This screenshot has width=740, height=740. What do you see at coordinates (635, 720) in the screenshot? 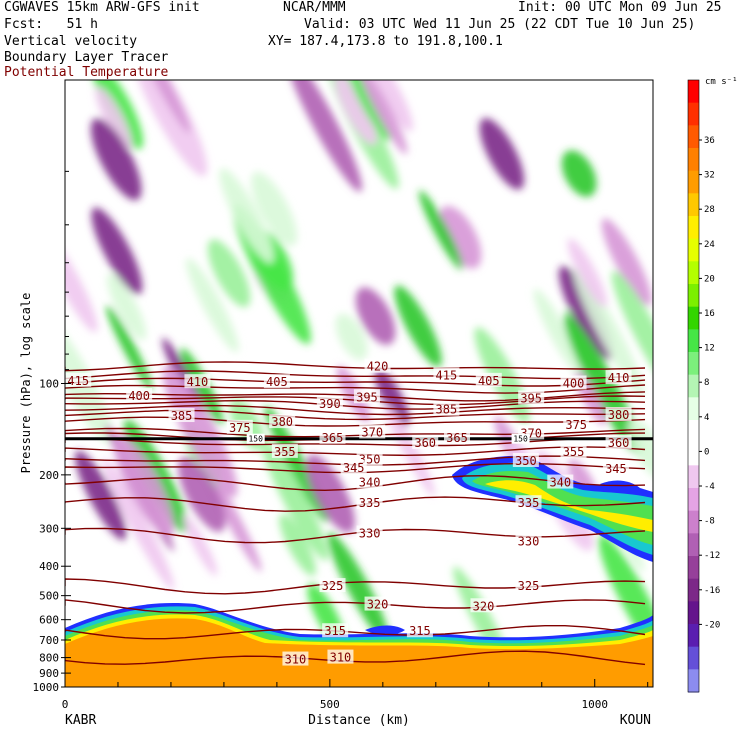
I see `x-end-station: KOUN` at bounding box center [635, 720].